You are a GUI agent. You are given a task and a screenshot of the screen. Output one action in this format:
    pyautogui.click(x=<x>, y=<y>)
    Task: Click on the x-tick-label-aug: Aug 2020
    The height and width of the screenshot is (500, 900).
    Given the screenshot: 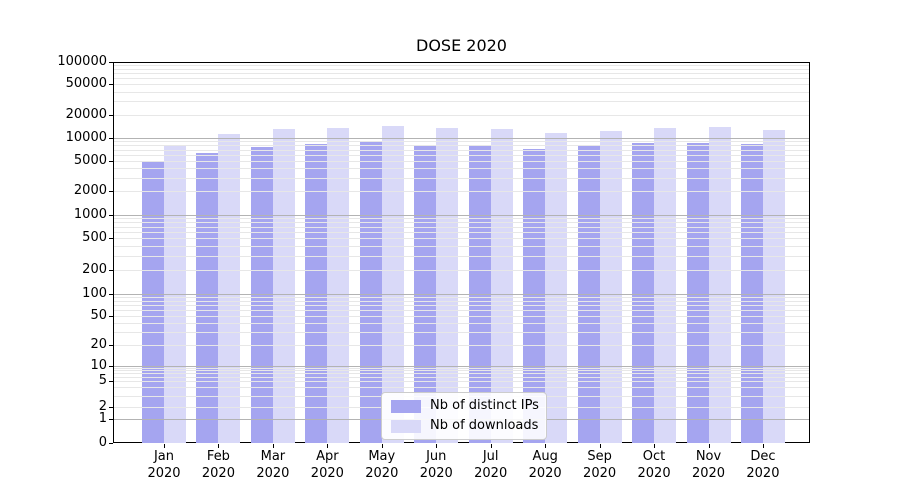 What is the action you would take?
    pyautogui.click(x=545, y=465)
    